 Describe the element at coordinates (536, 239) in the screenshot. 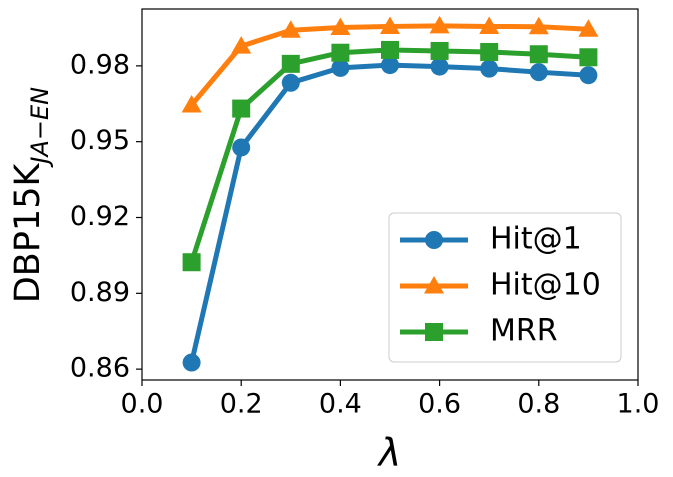

I see `legend-label-hit-1: Hit@1` at that location.